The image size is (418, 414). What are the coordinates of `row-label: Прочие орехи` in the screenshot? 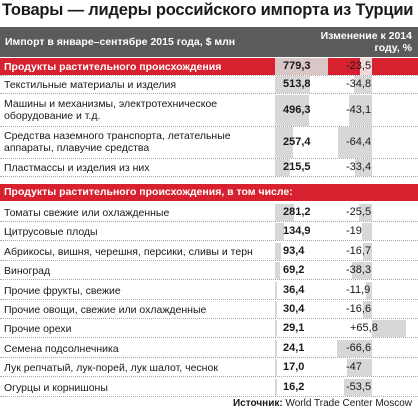 It's located at (38, 329).